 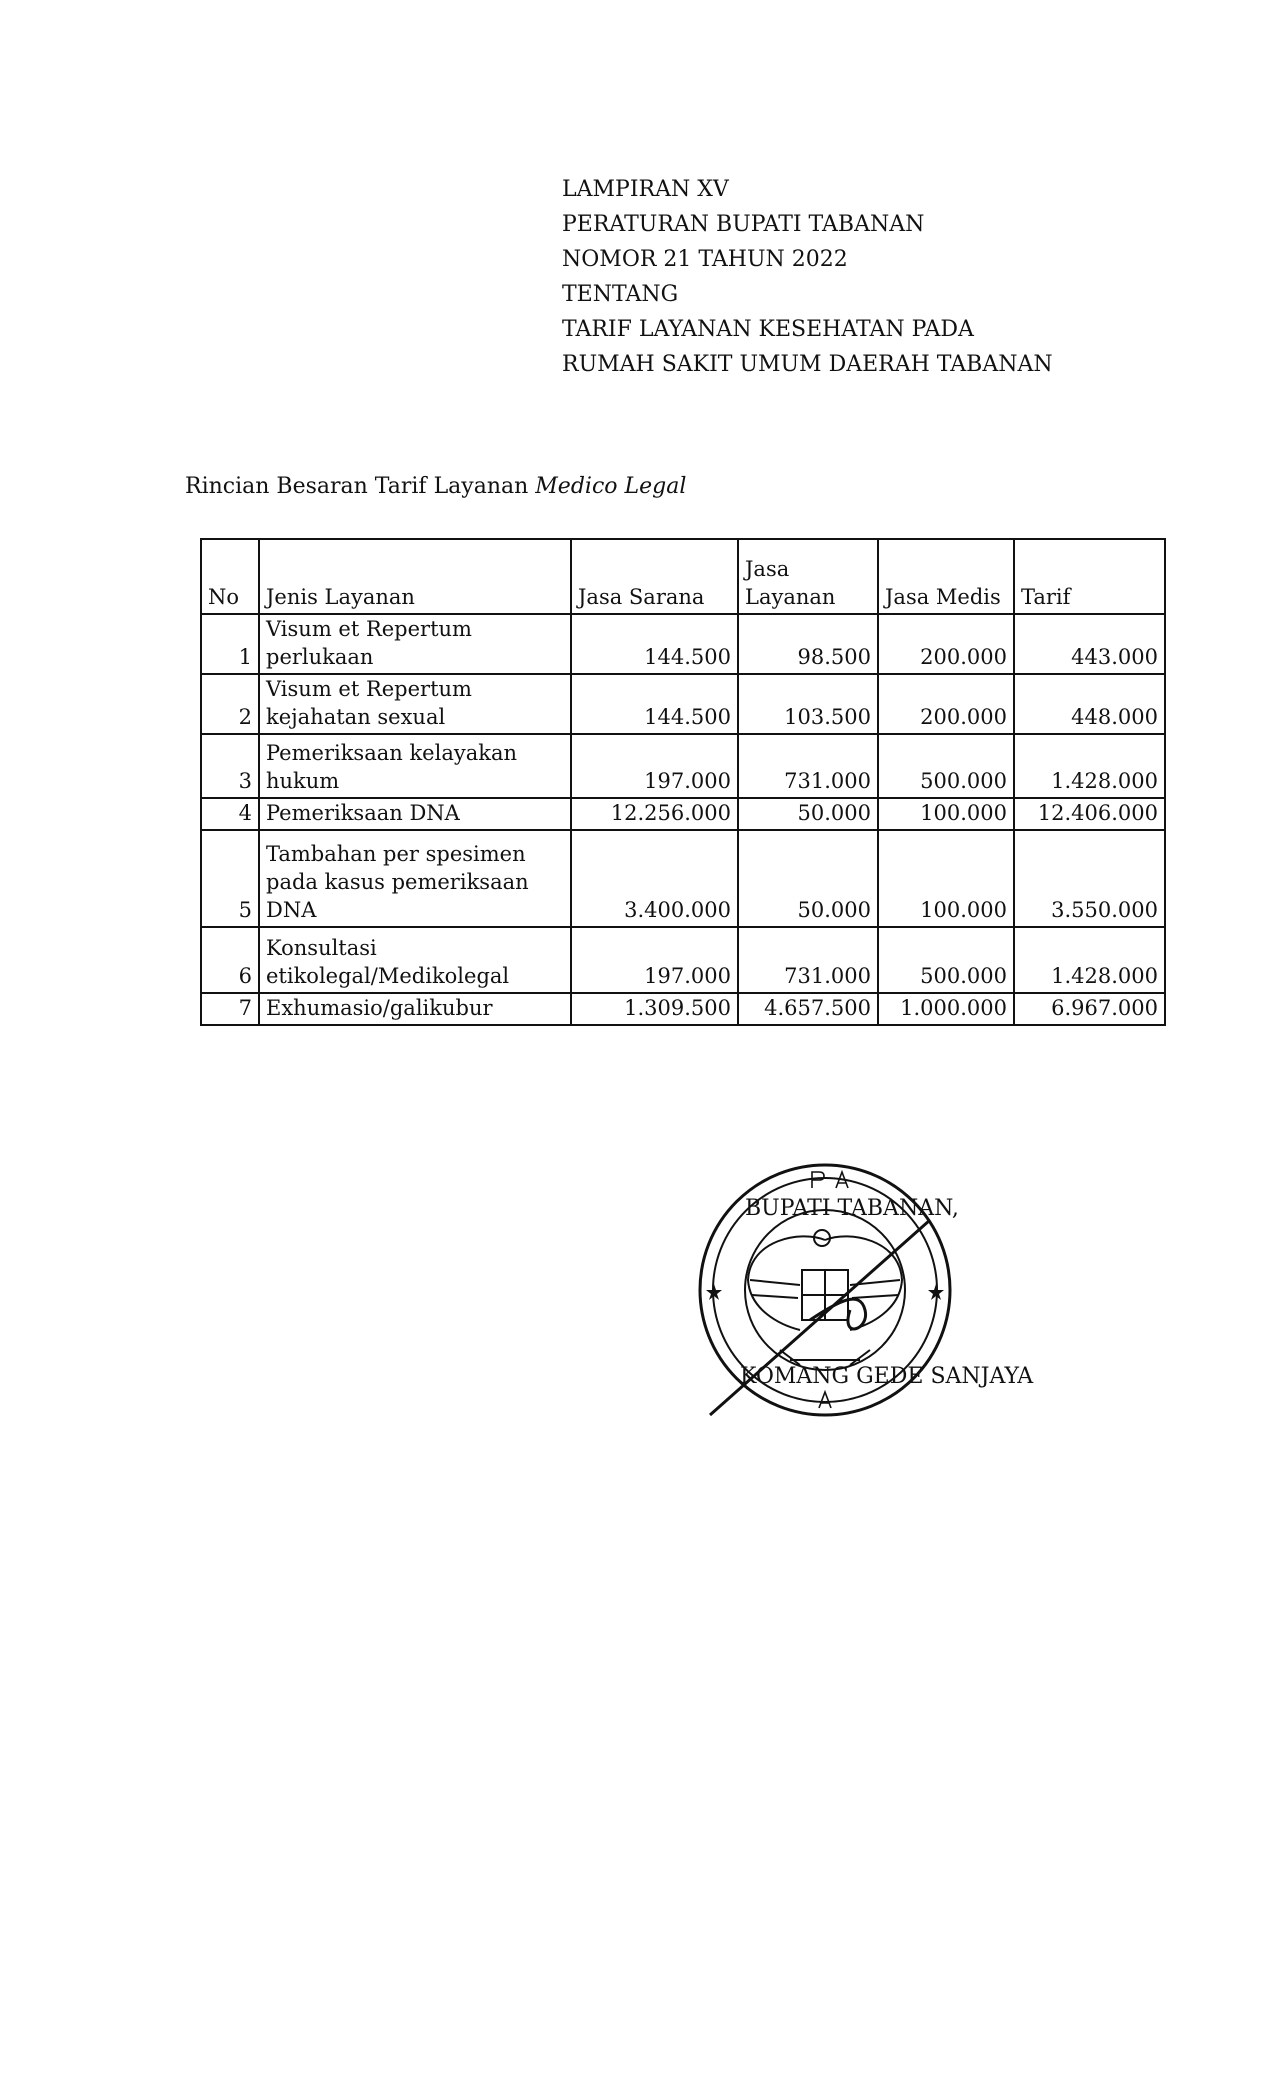 I want to click on signatory-title: BUPATI TABANAN,, so click(x=852, y=1208).